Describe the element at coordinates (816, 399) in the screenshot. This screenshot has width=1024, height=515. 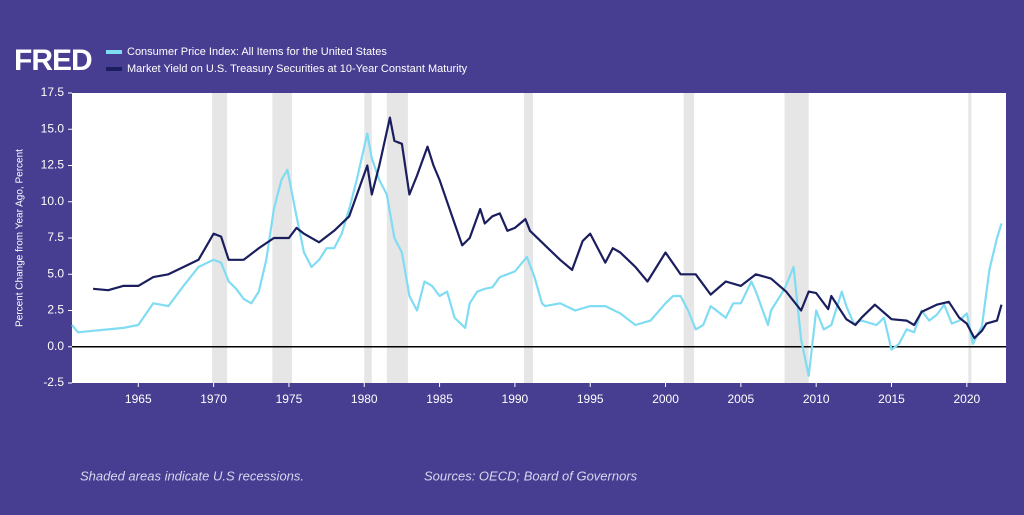
I see `x-tick-label: 2010` at that location.